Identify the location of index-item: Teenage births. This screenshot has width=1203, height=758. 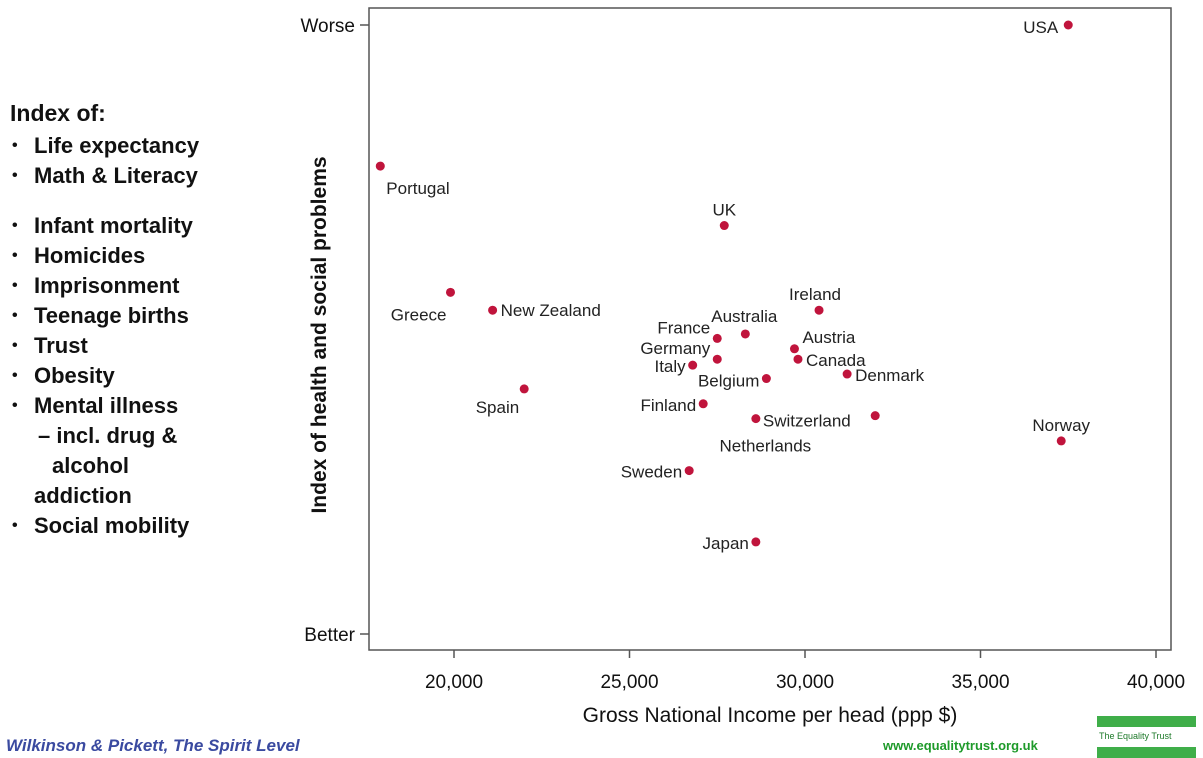
(175, 316).